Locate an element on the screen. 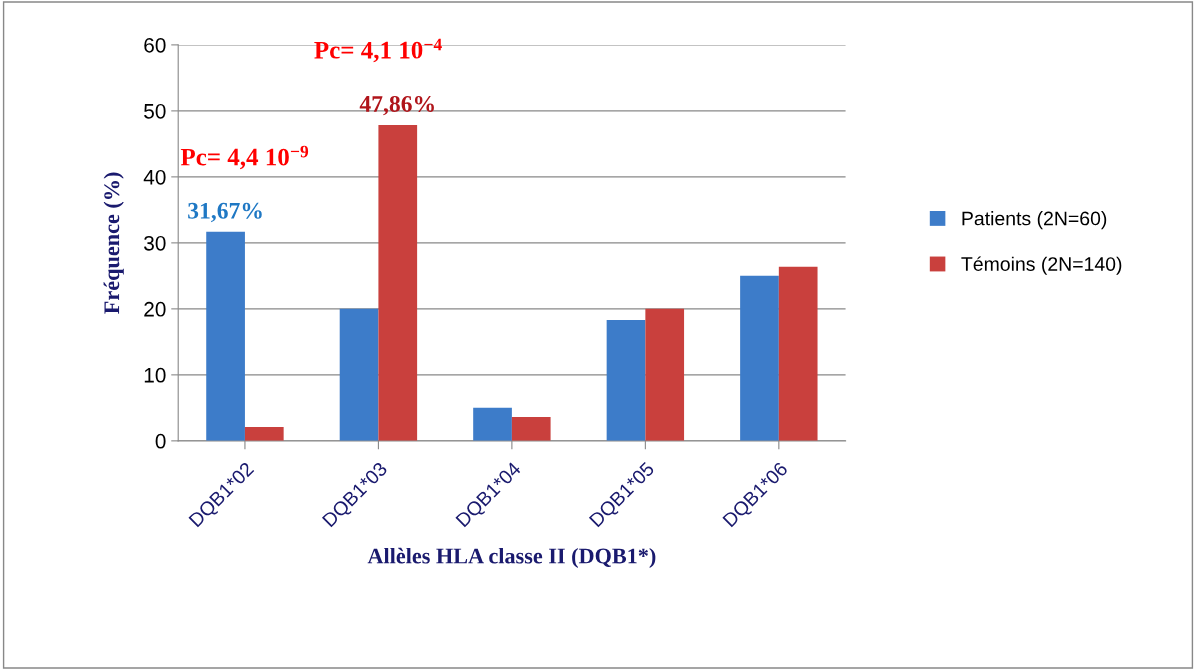 Image resolution: width=1196 pixels, height=670 pixels. legend-label: Patients (2N=60) is located at coordinates (1034, 220).